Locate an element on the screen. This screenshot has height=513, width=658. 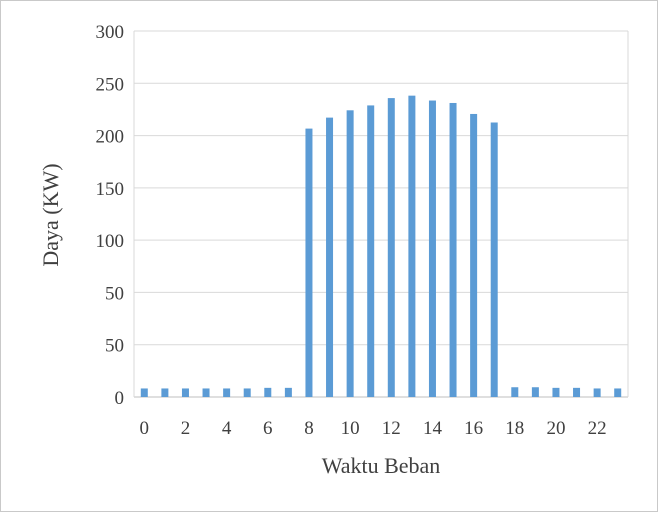
x-axis-title: Waktu Beban is located at coordinates (381, 465).